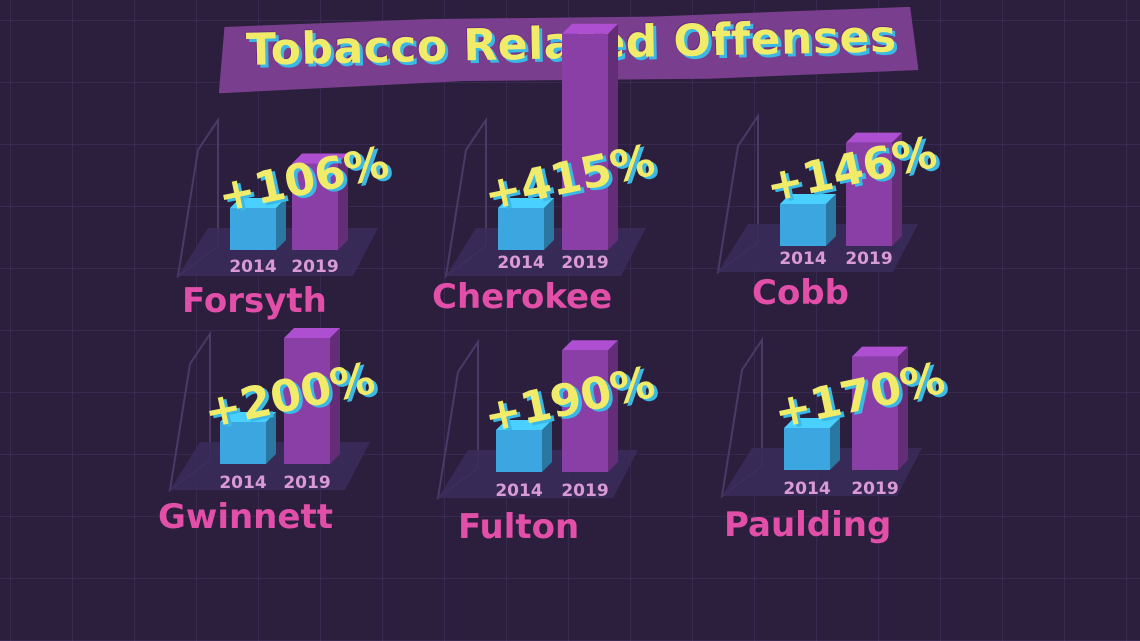  I want to click on county-label-cherokee: Cherokee, so click(522, 297).